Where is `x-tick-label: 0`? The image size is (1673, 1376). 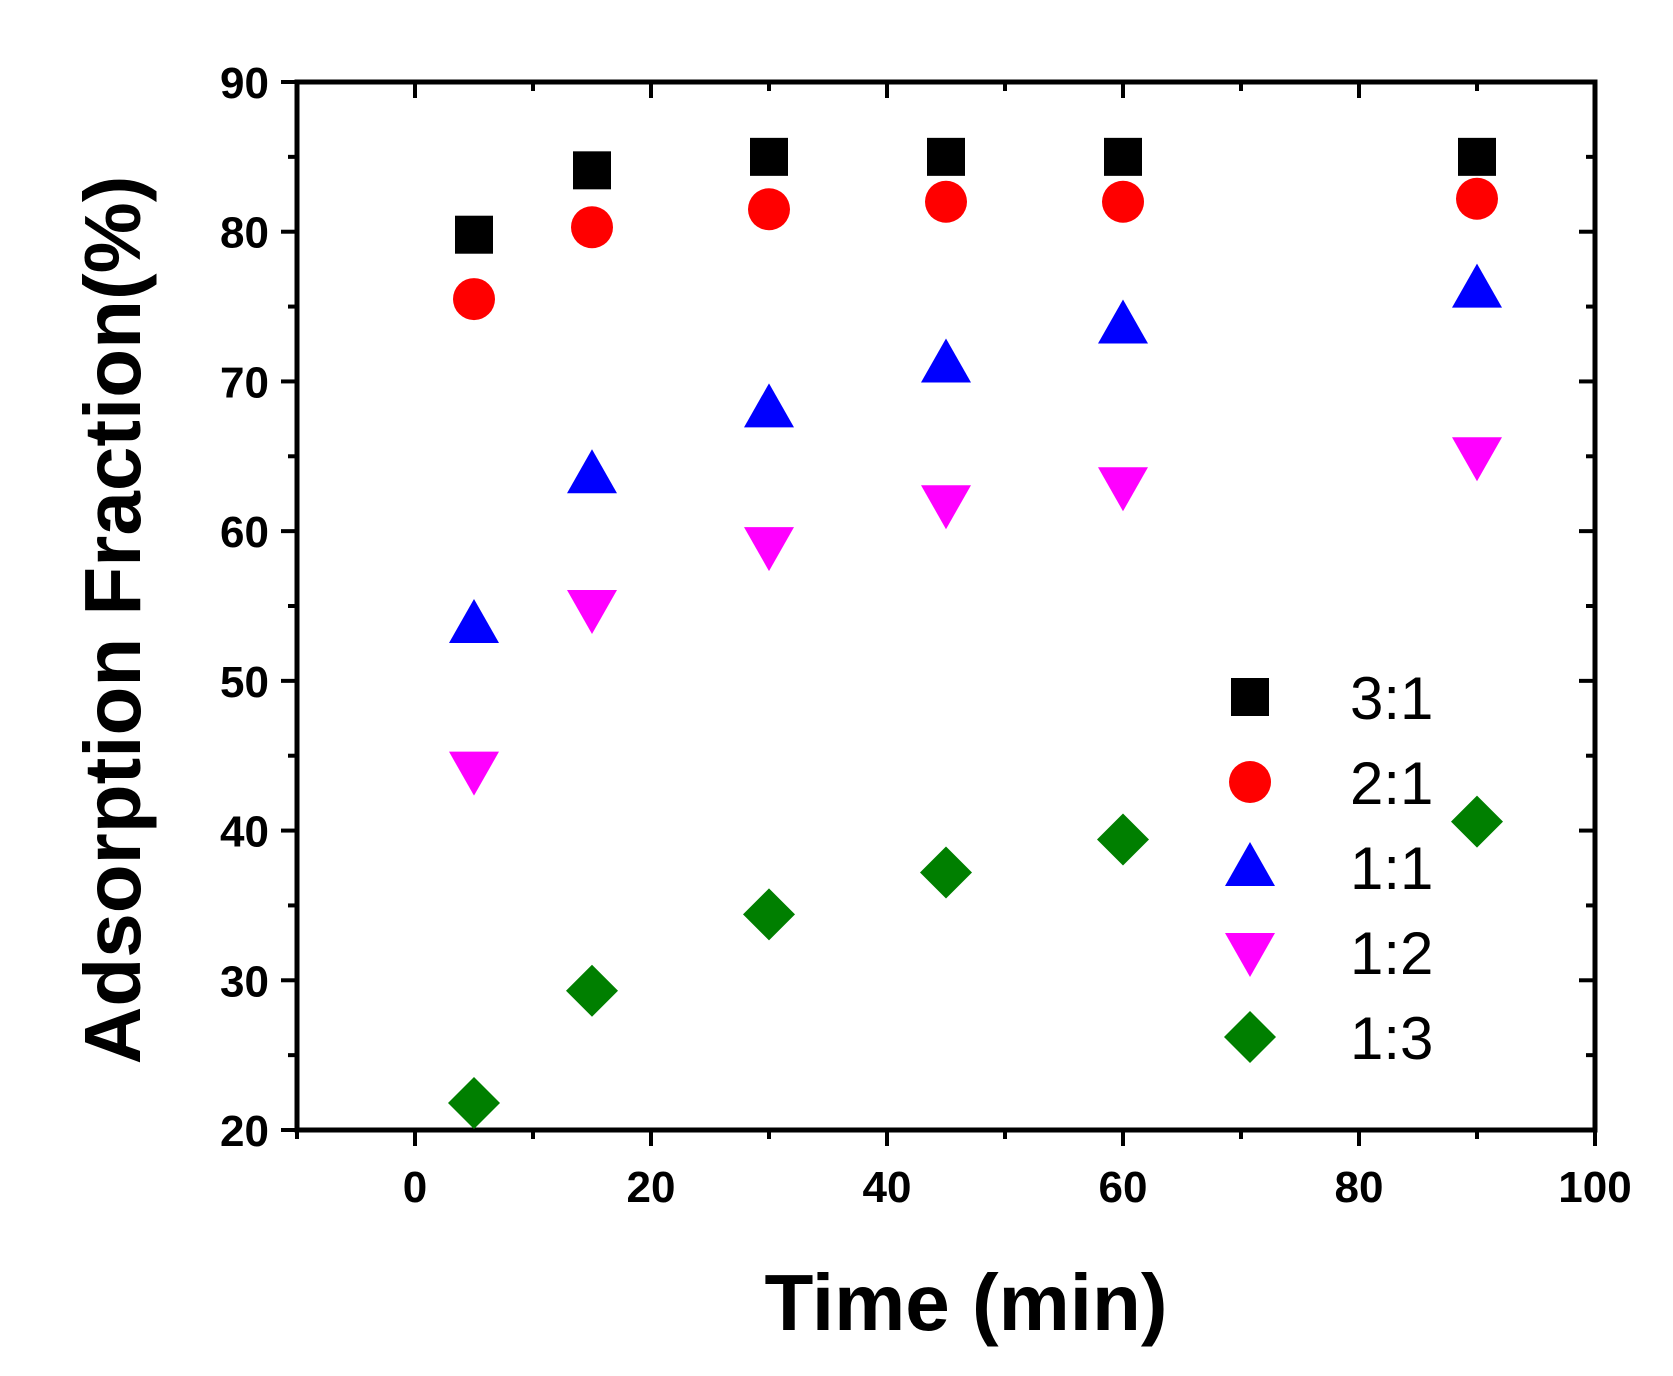 x-tick-label: 0 is located at coordinates (415, 1187).